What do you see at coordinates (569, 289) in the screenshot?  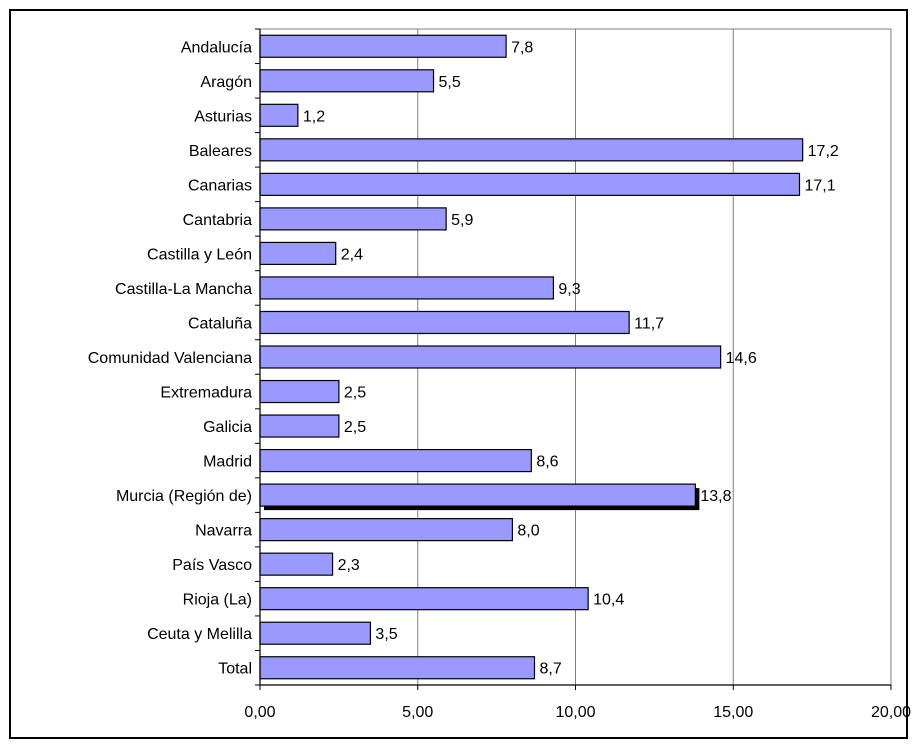 I see `data-label: 9,3` at bounding box center [569, 289].